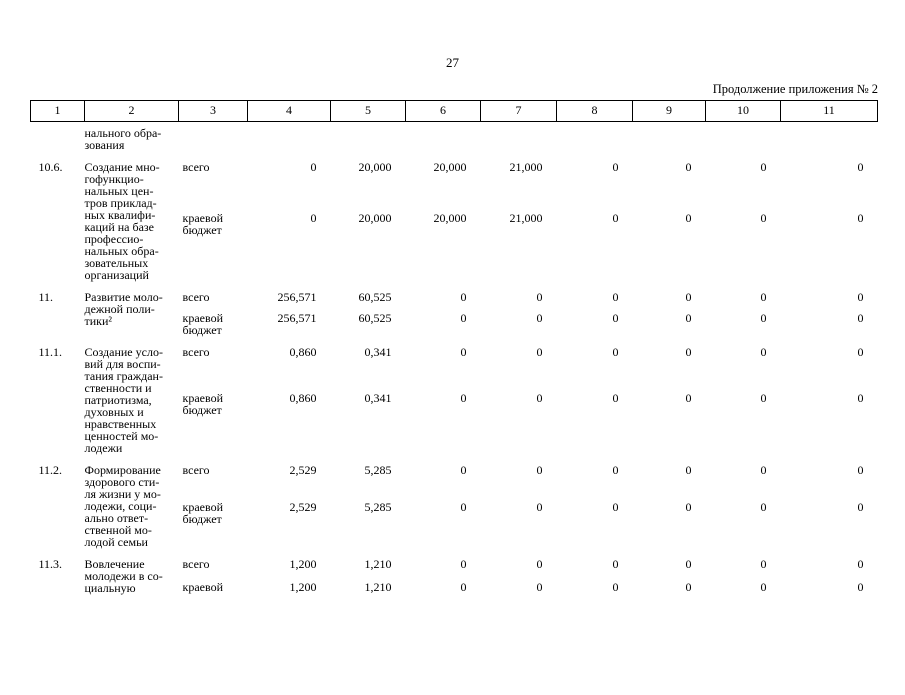  Describe the element at coordinates (303, 564) in the screenshot. I see `value-cell: 1,200` at that location.